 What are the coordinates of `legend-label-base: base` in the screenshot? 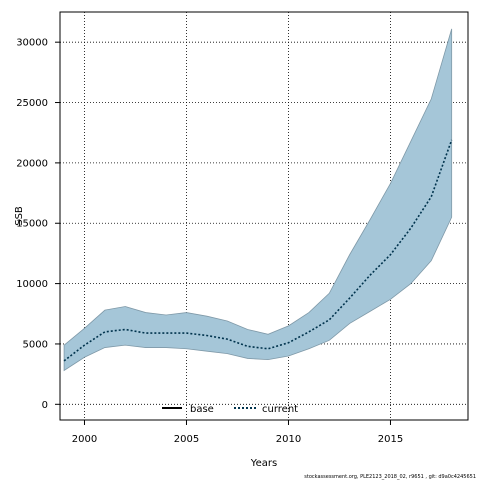 It's located at (202, 409).